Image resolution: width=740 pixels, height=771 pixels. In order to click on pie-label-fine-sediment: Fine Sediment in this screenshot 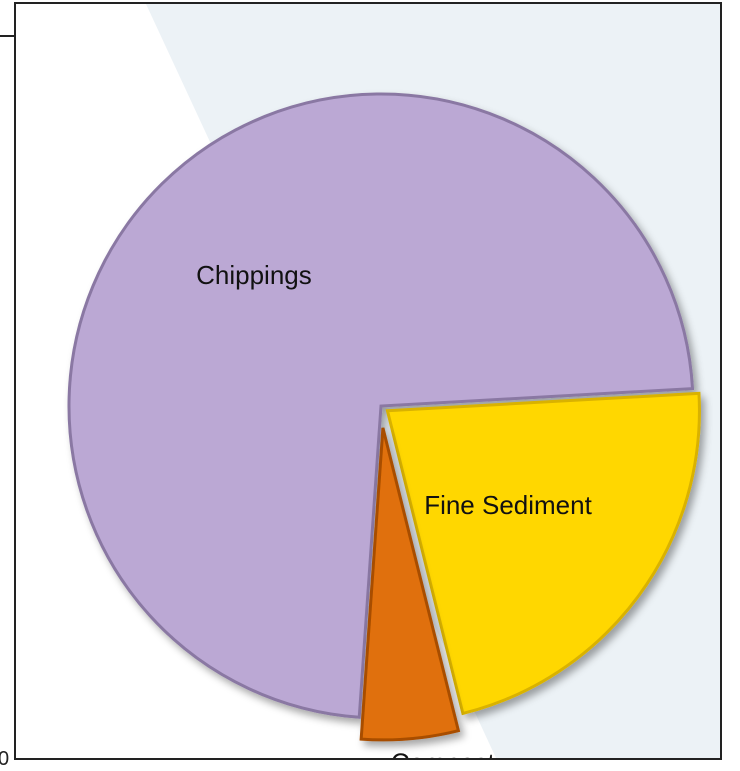, I will do `click(508, 505)`.